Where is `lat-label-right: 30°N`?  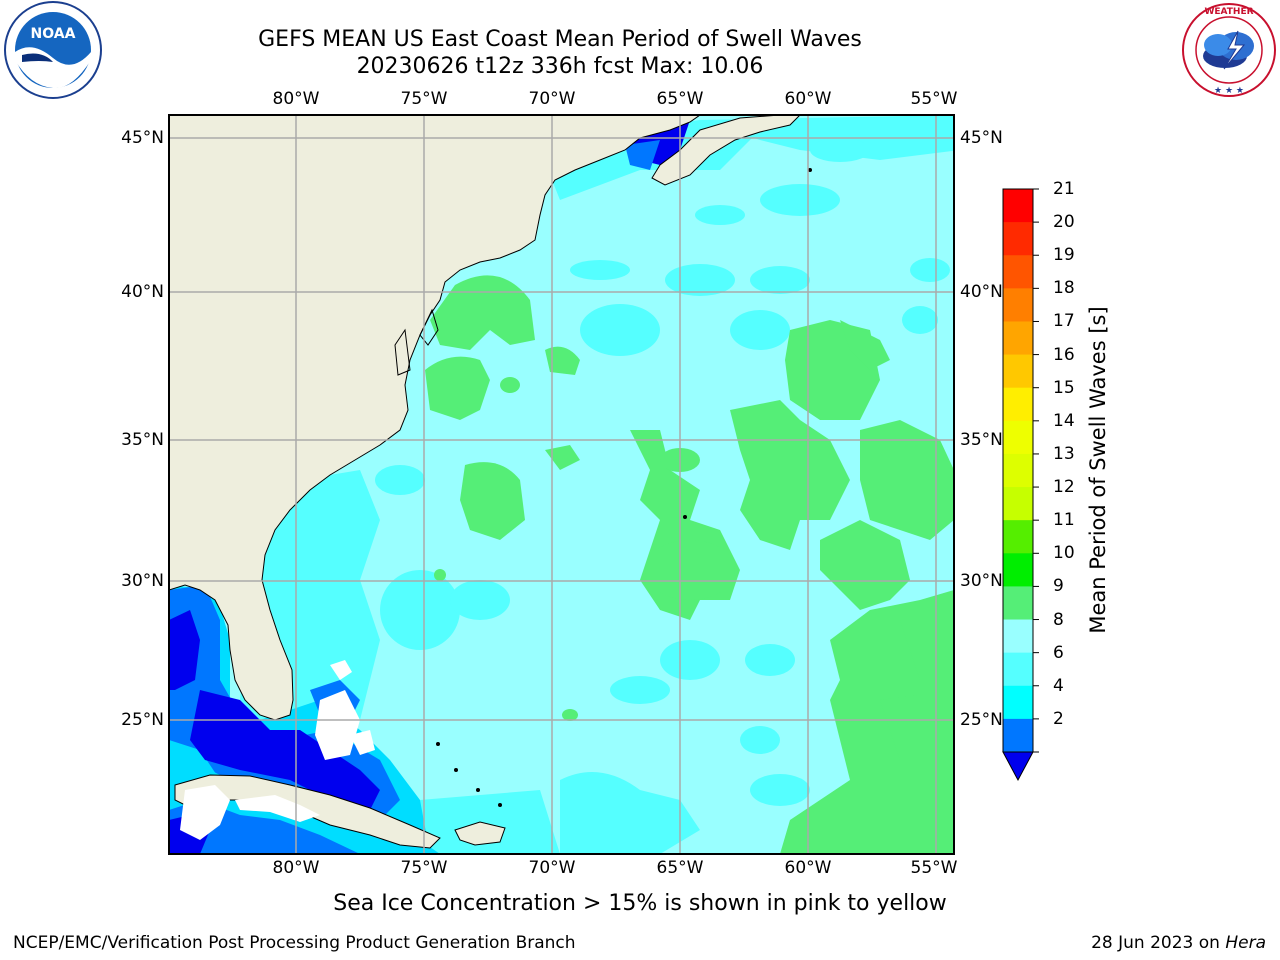
lat-label-right: 30°N is located at coordinates (981, 581).